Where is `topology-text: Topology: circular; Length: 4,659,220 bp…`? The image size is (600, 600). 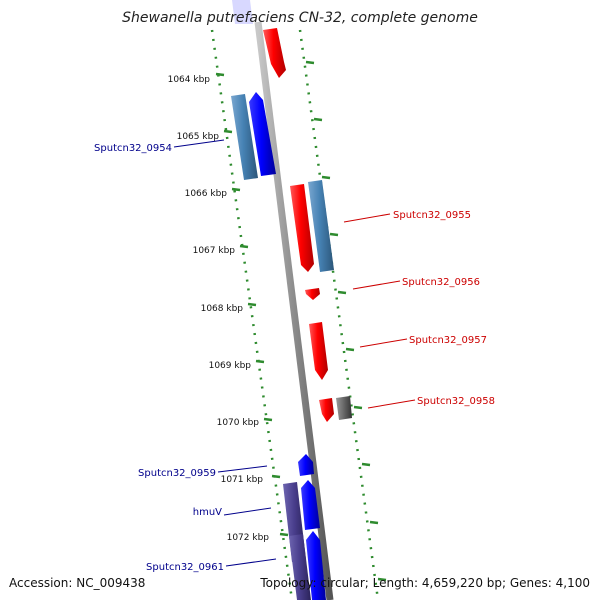 topology-text: Topology: circular; Length: 4,659,220 bp… is located at coordinates (425, 583).